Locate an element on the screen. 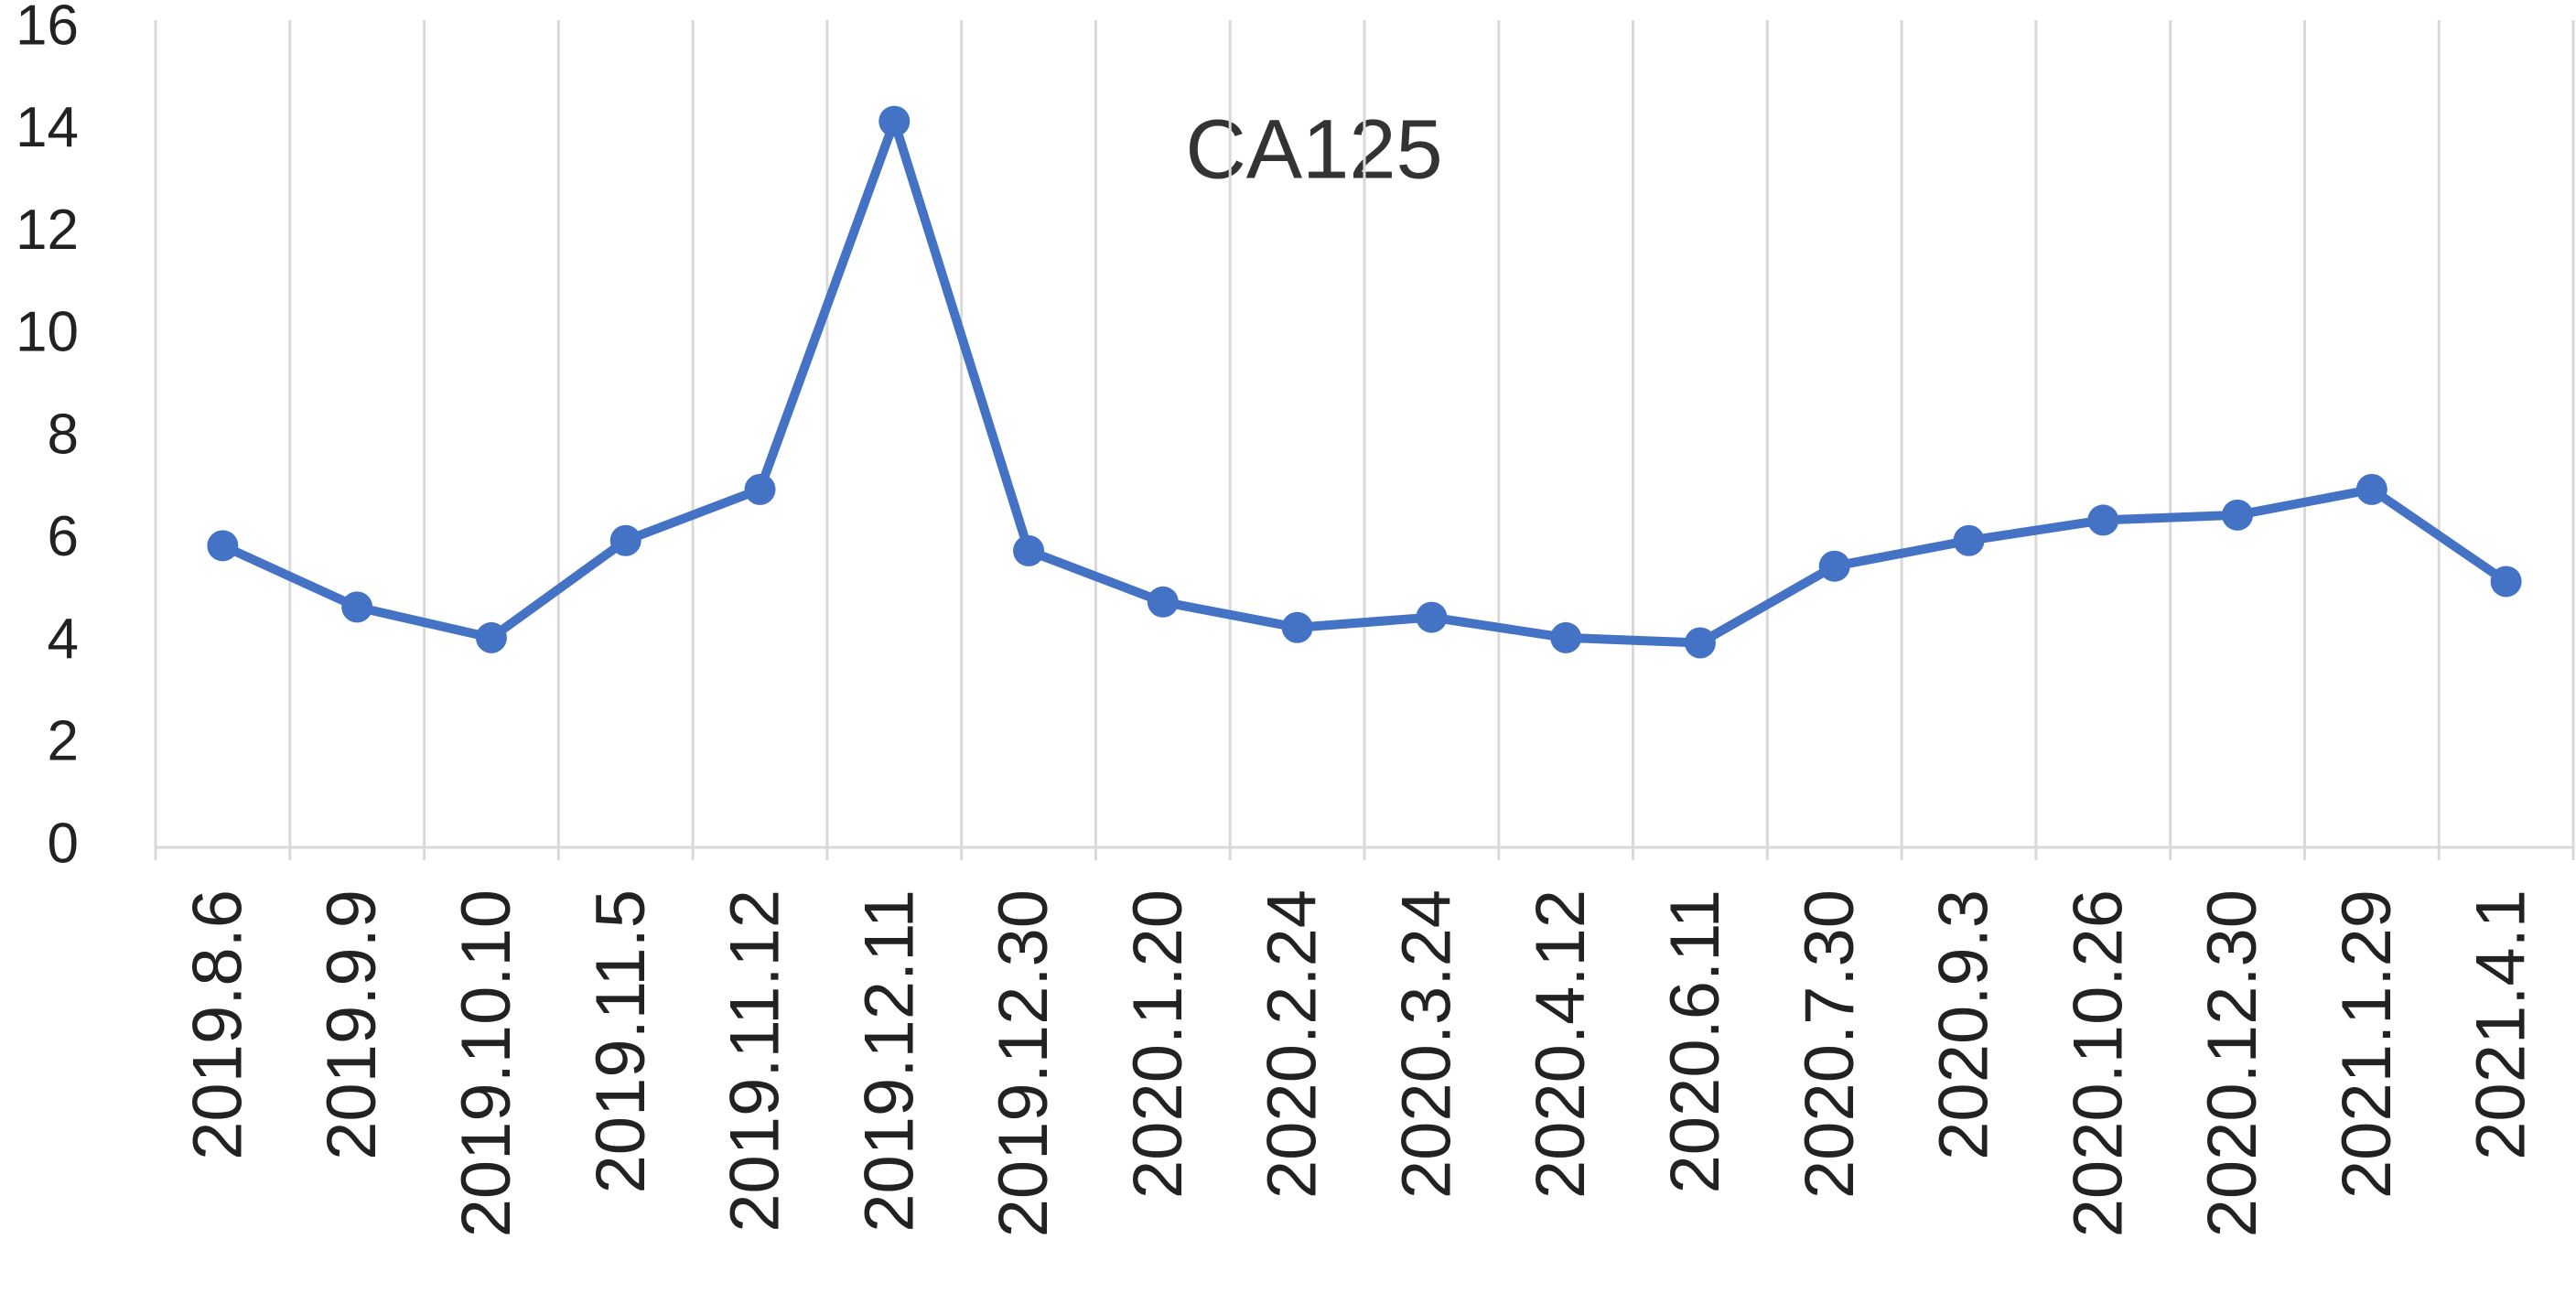 This screenshot has height=1293, width=2576. x-tick-label: 2020.10.26 is located at coordinates (2098, 1063).